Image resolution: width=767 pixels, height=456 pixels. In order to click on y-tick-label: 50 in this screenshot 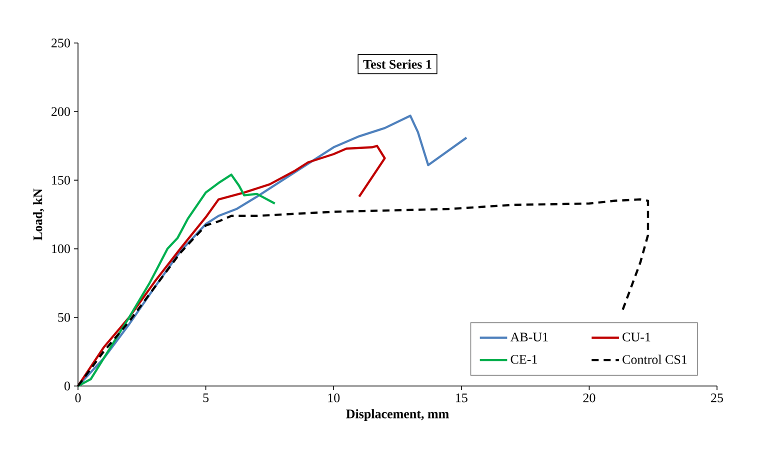, I will do `click(64, 317)`.